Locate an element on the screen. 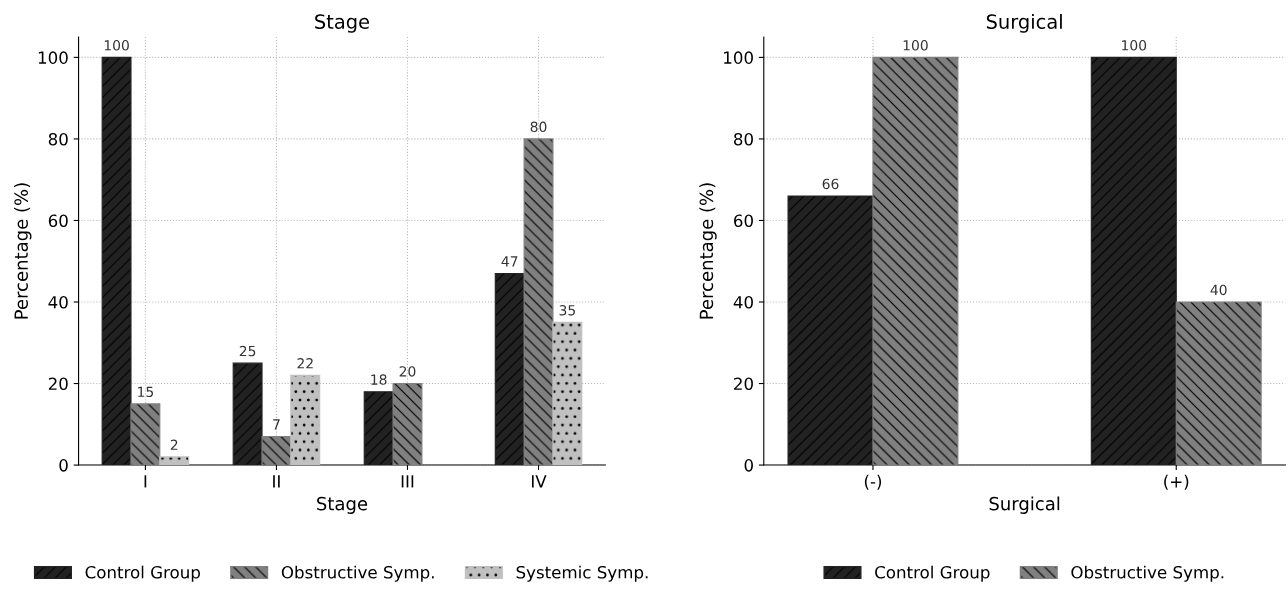 The width and height of the screenshot is (1288, 597). data-label: 47 is located at coordinates (509, 261).